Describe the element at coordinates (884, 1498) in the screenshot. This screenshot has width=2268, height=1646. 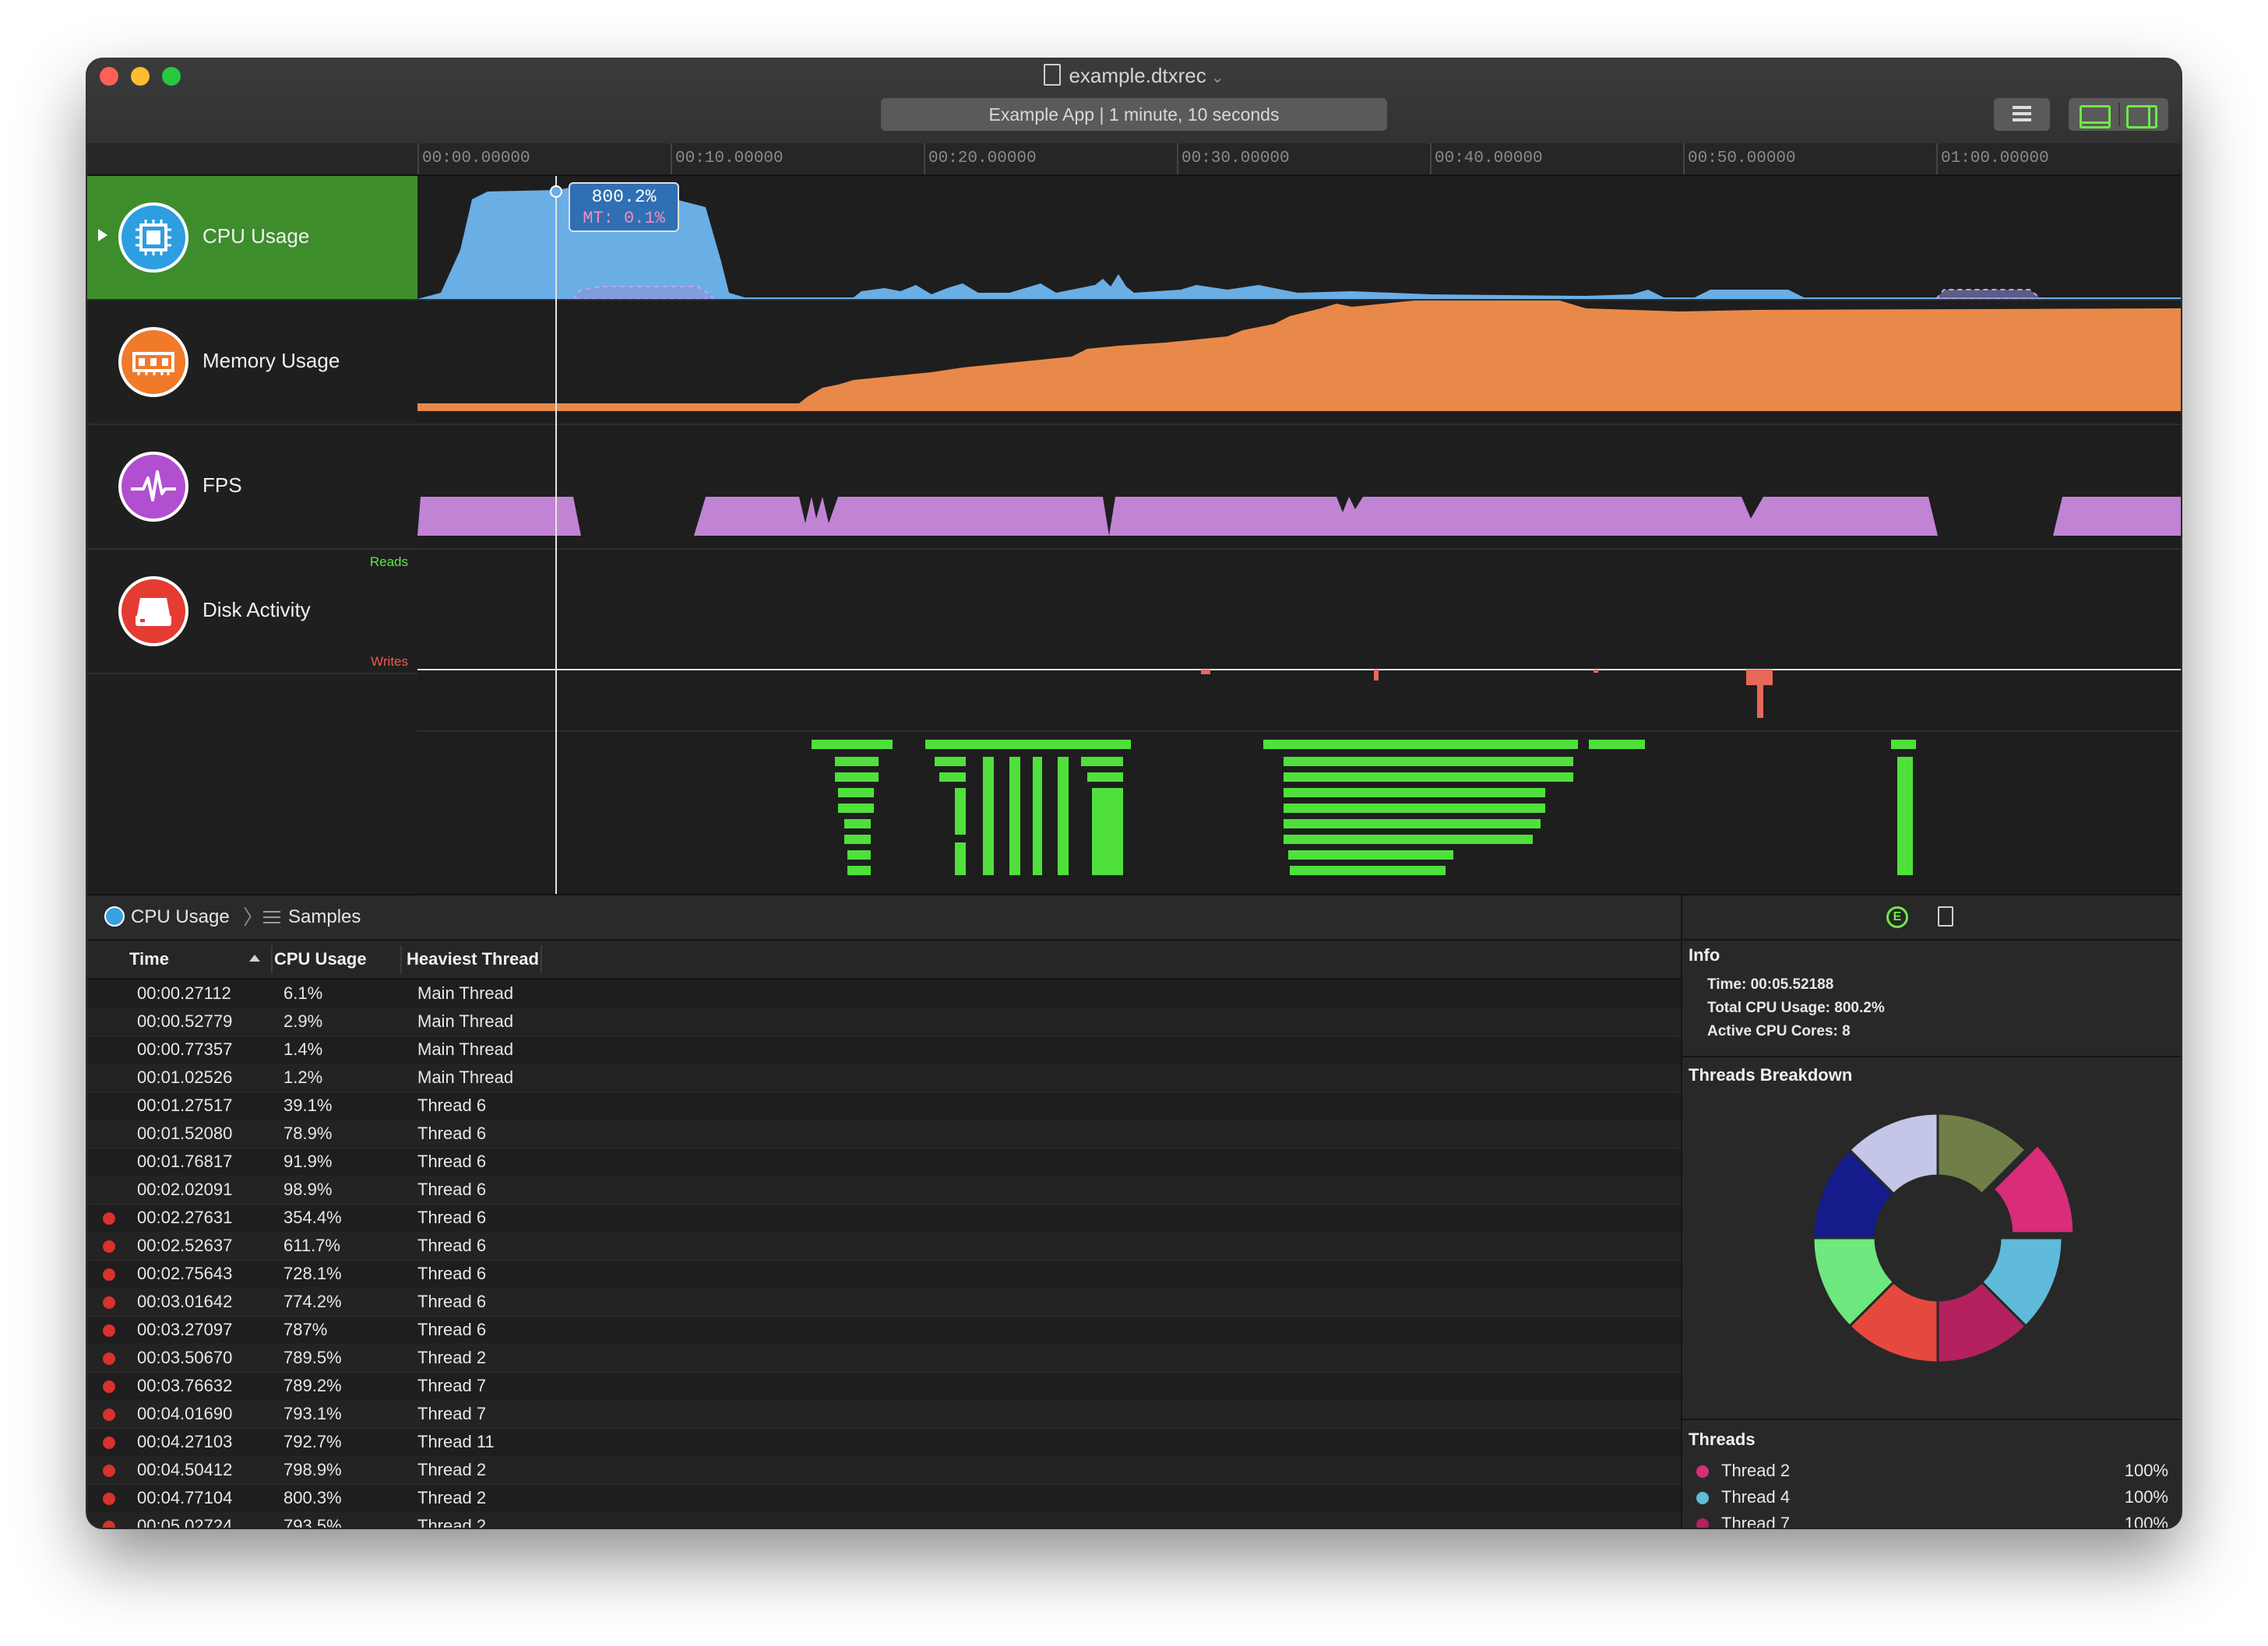
I see `table-row: 00:04.77104 800.3% Thread 2` at that location.